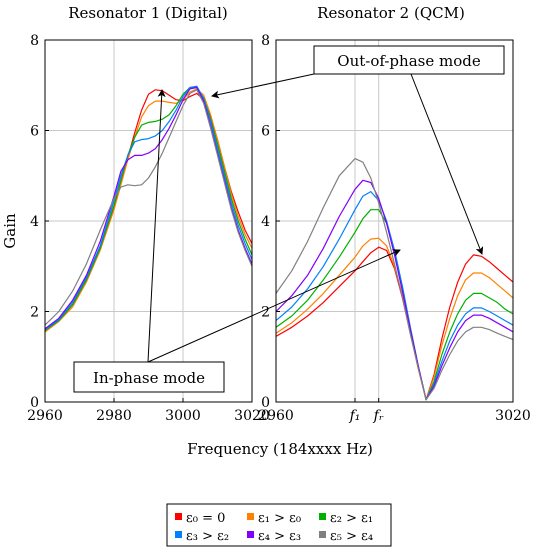 The height and width of the screenshot is (550, 536). I want to click on legend-frame, so click(279, 525).